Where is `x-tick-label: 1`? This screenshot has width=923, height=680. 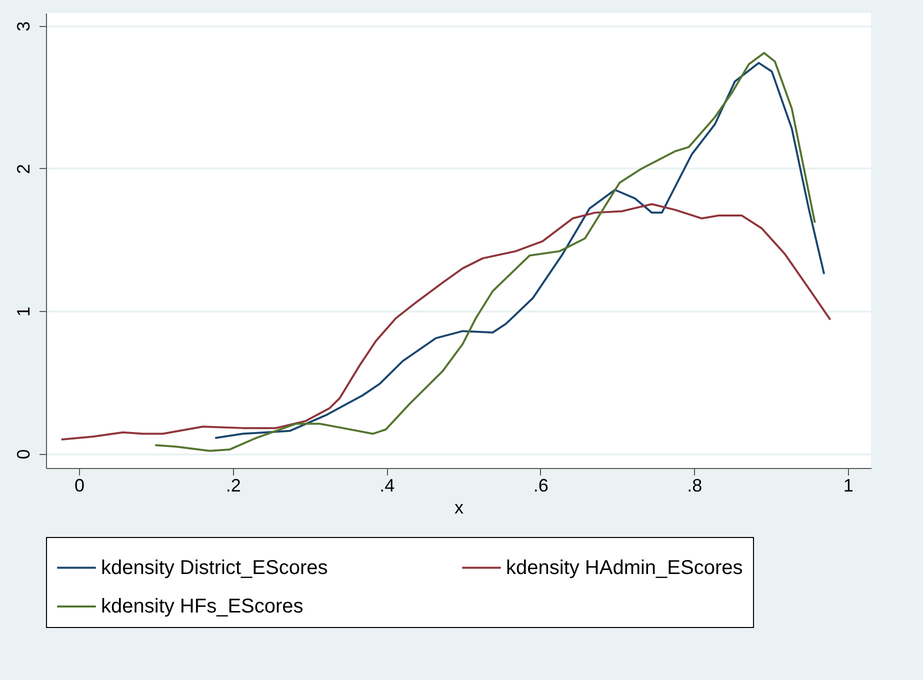
x-tick-label: 1 is located at coordinates (848, 486).